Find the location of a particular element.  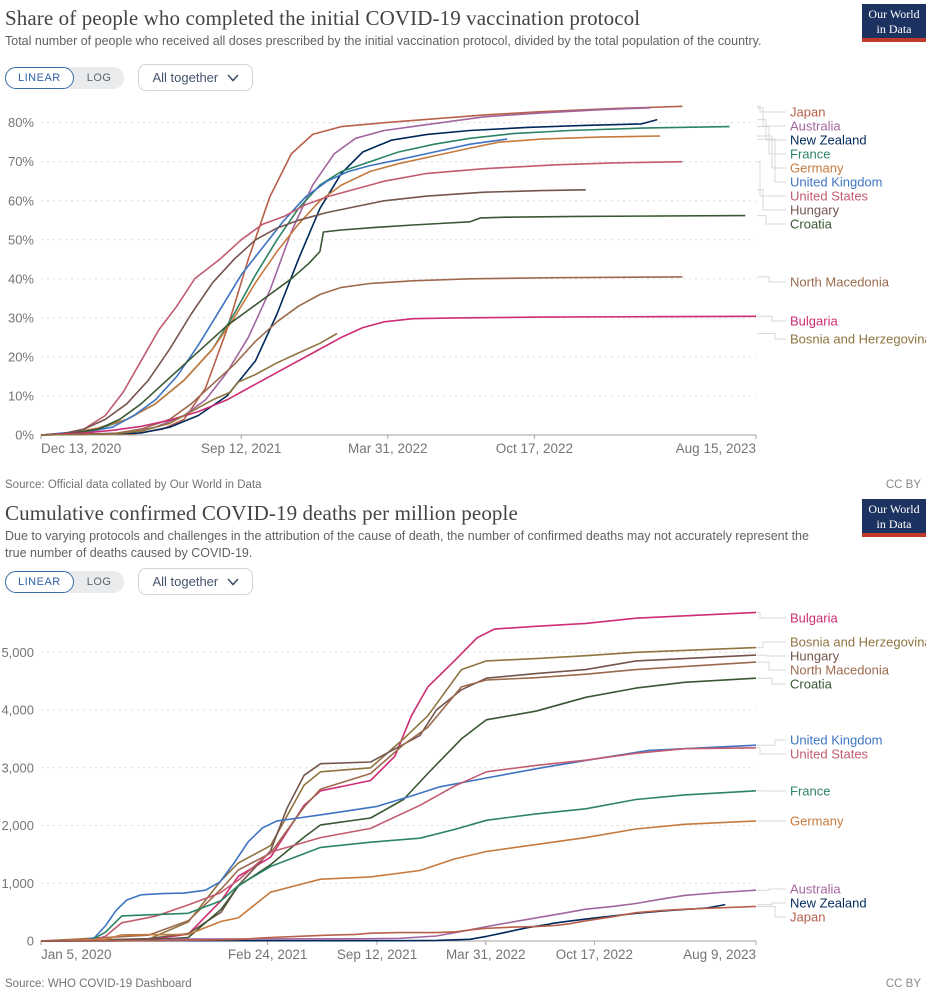

y-axis-tick-label: 3,000 is located at coordinates (17, 767).